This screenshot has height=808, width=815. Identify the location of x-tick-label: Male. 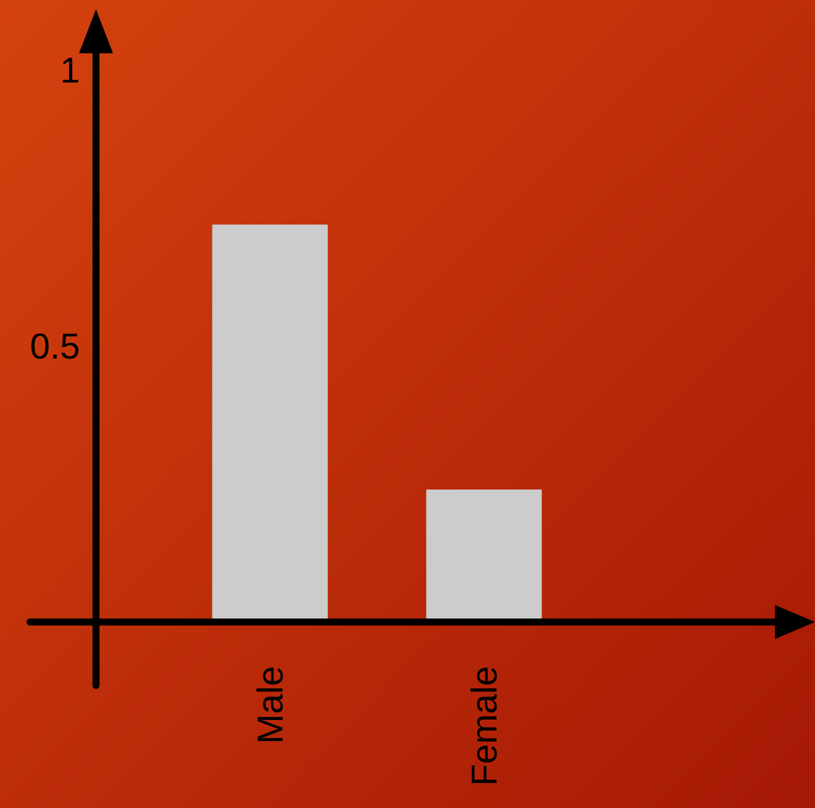
(270, 705).